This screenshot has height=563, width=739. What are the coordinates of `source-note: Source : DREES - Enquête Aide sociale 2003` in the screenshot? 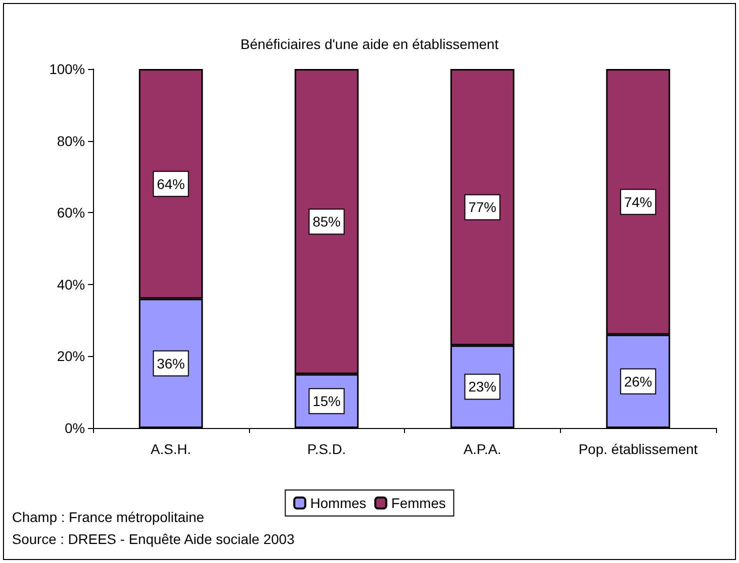 It's located at (153, 539).